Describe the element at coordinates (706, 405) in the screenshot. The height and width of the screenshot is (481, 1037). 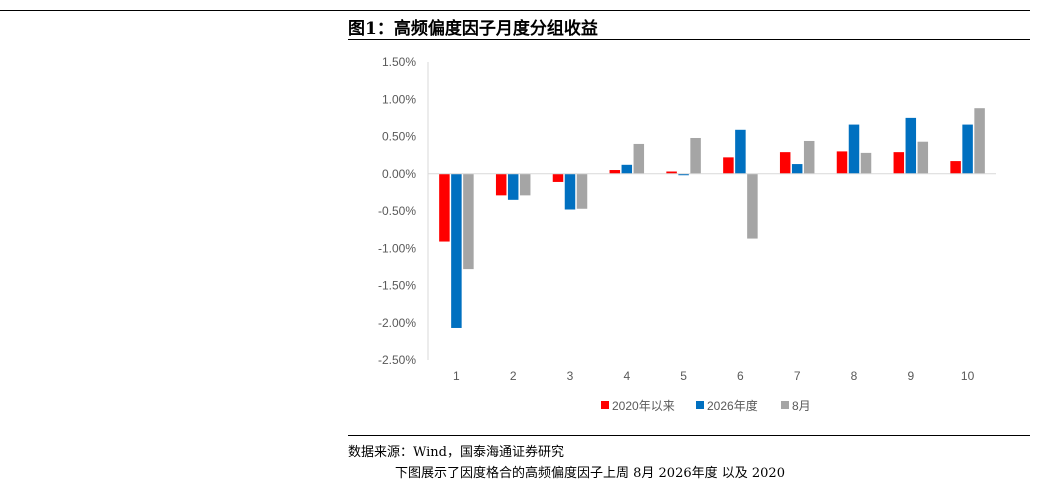
I see `legend: 2020年以来 2026年度 8月` at that location.